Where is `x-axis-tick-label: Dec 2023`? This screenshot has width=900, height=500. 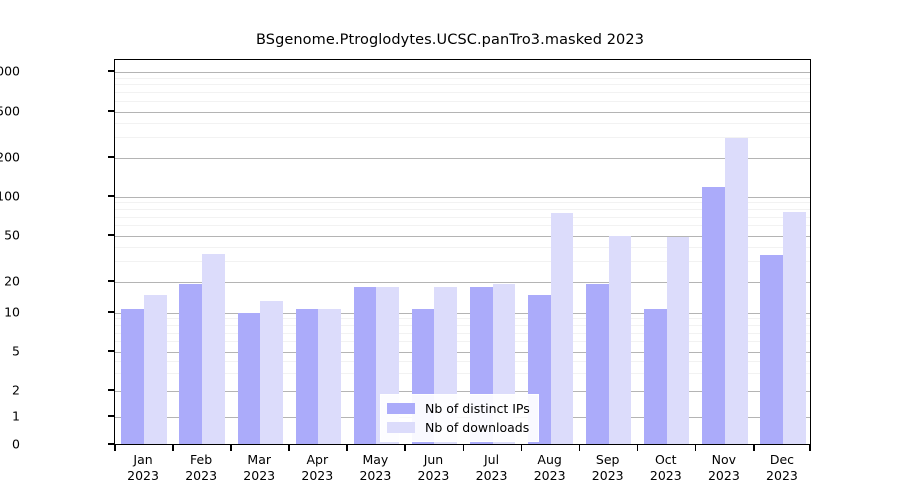
x-axis-tick-label: Dec 2023 is located at coordinates (782, 468).